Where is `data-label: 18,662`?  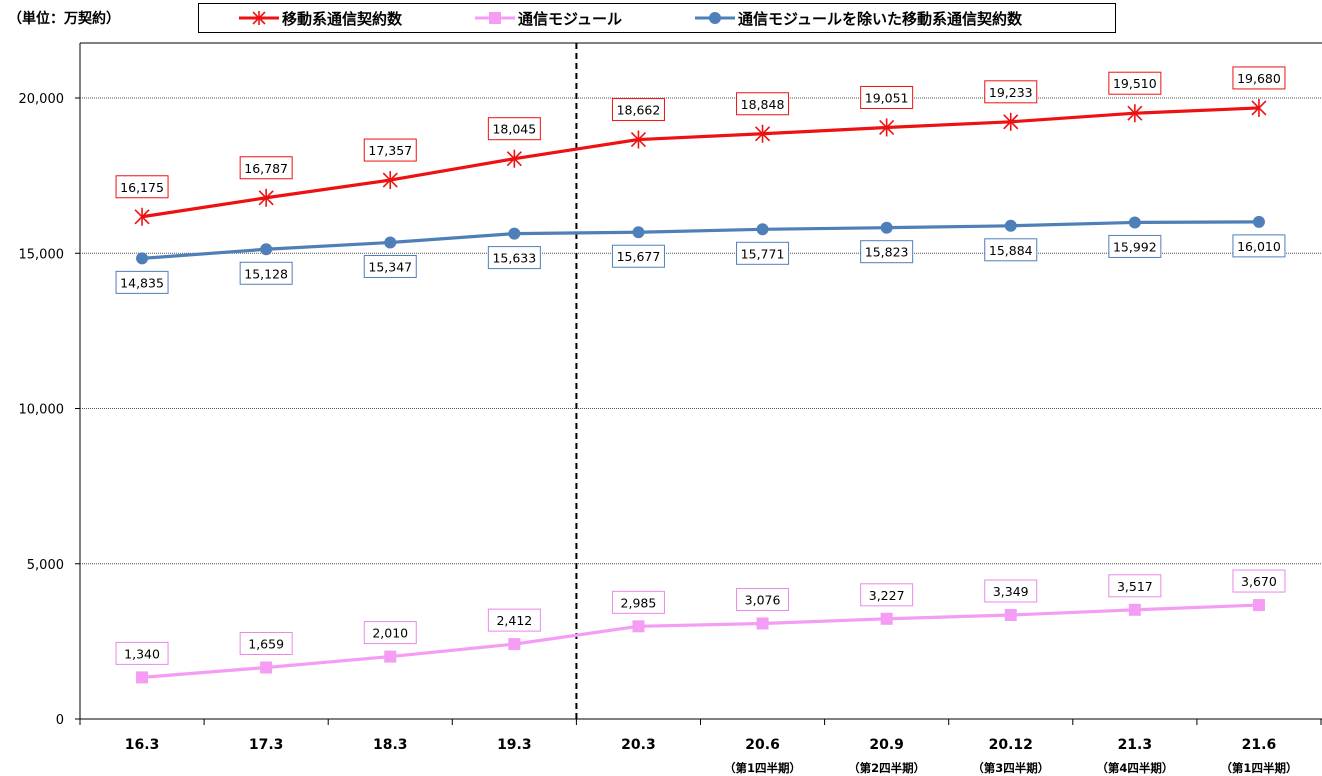
data-label: 18,662 is located at coordinates (639, 110).